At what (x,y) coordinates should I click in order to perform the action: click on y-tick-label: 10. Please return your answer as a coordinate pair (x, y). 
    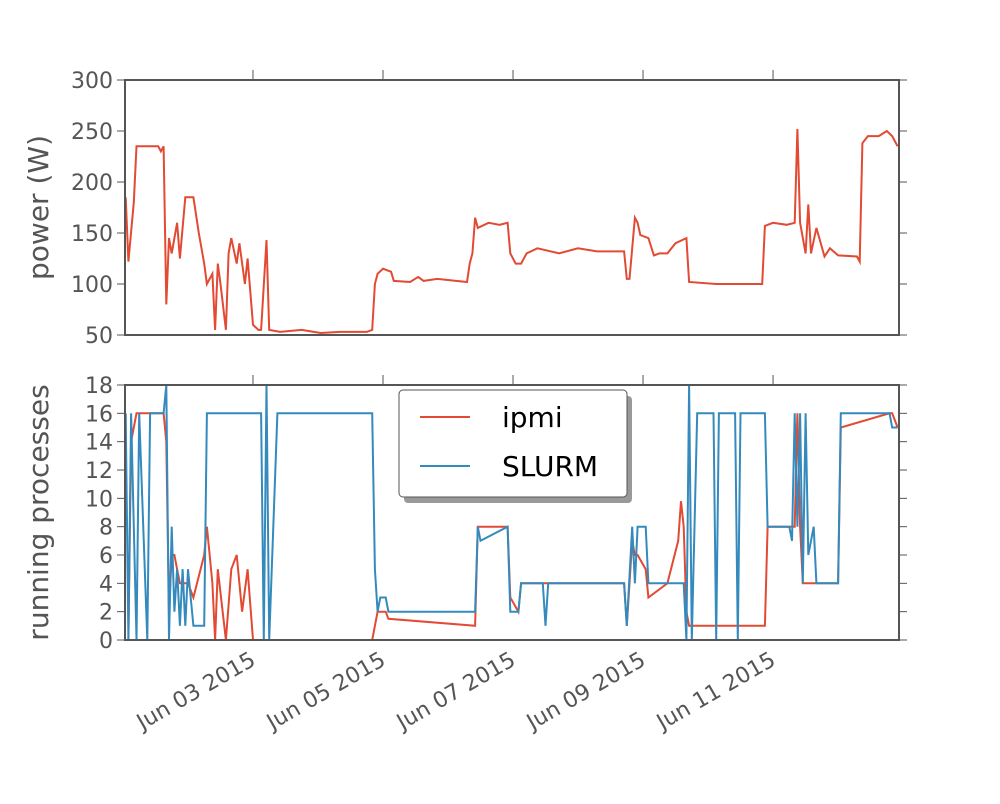
    Looking at the image, I should click on (99, 499).